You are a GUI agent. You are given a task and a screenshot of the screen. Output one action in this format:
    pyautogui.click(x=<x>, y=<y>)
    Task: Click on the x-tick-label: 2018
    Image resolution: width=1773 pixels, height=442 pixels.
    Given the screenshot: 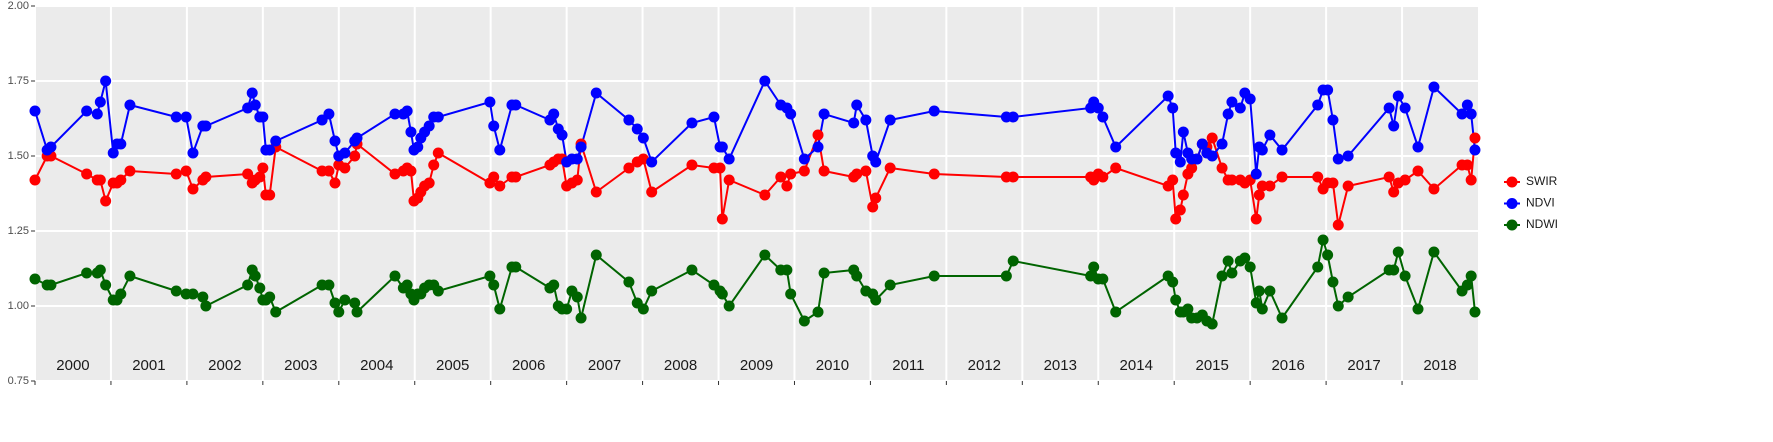 What is the action you would take?
    pyautogui.click(x=1439, y=365)
    